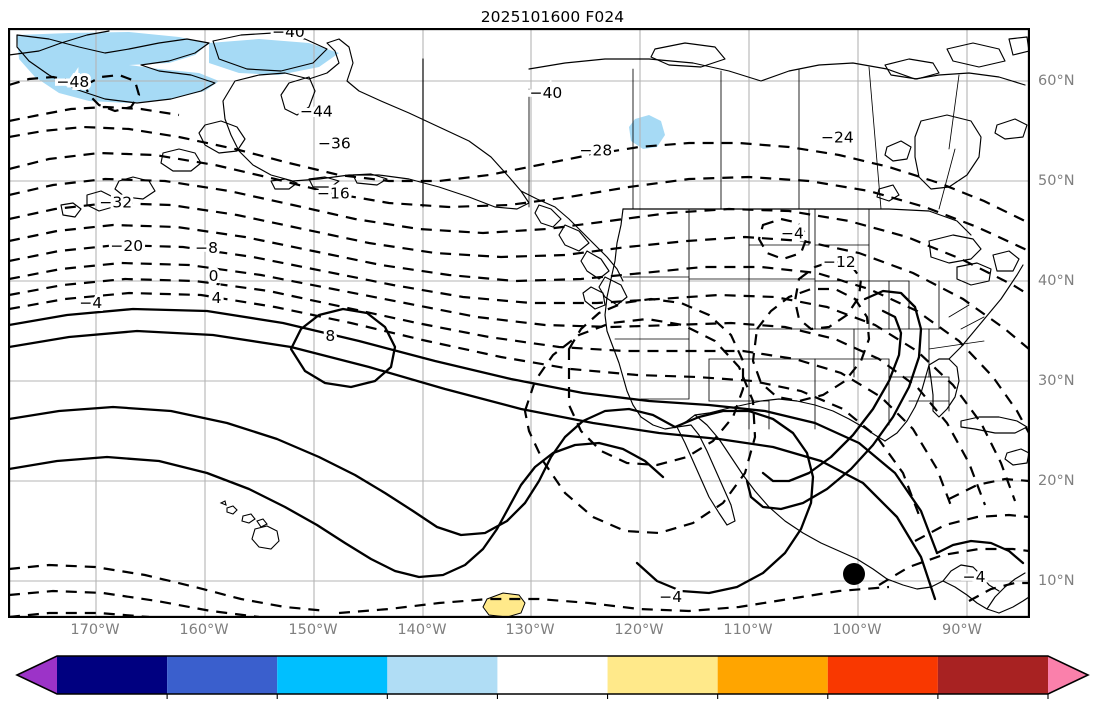 This screenshot has width=1105, height=712. I want to click on contour-label-halo: −8, so click(206, 248).